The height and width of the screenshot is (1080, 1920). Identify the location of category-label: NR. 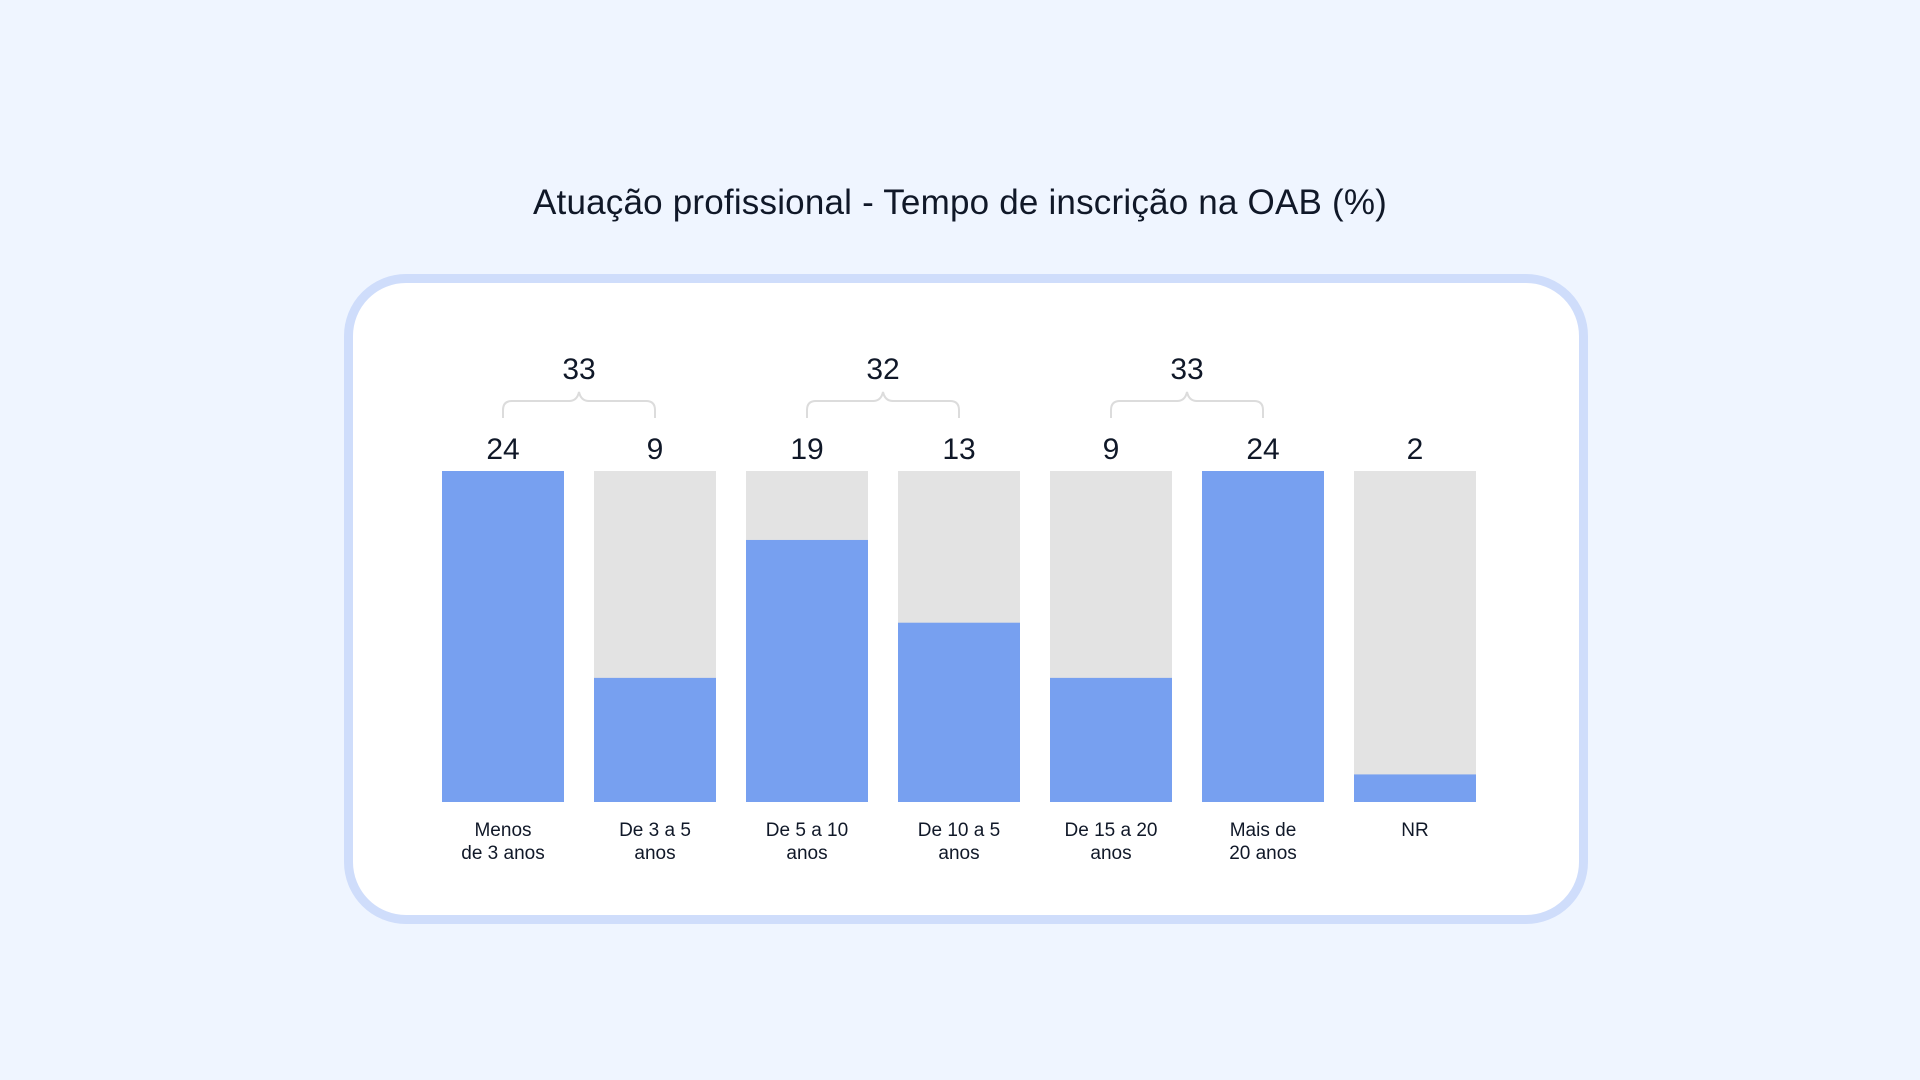
(1414, 830).